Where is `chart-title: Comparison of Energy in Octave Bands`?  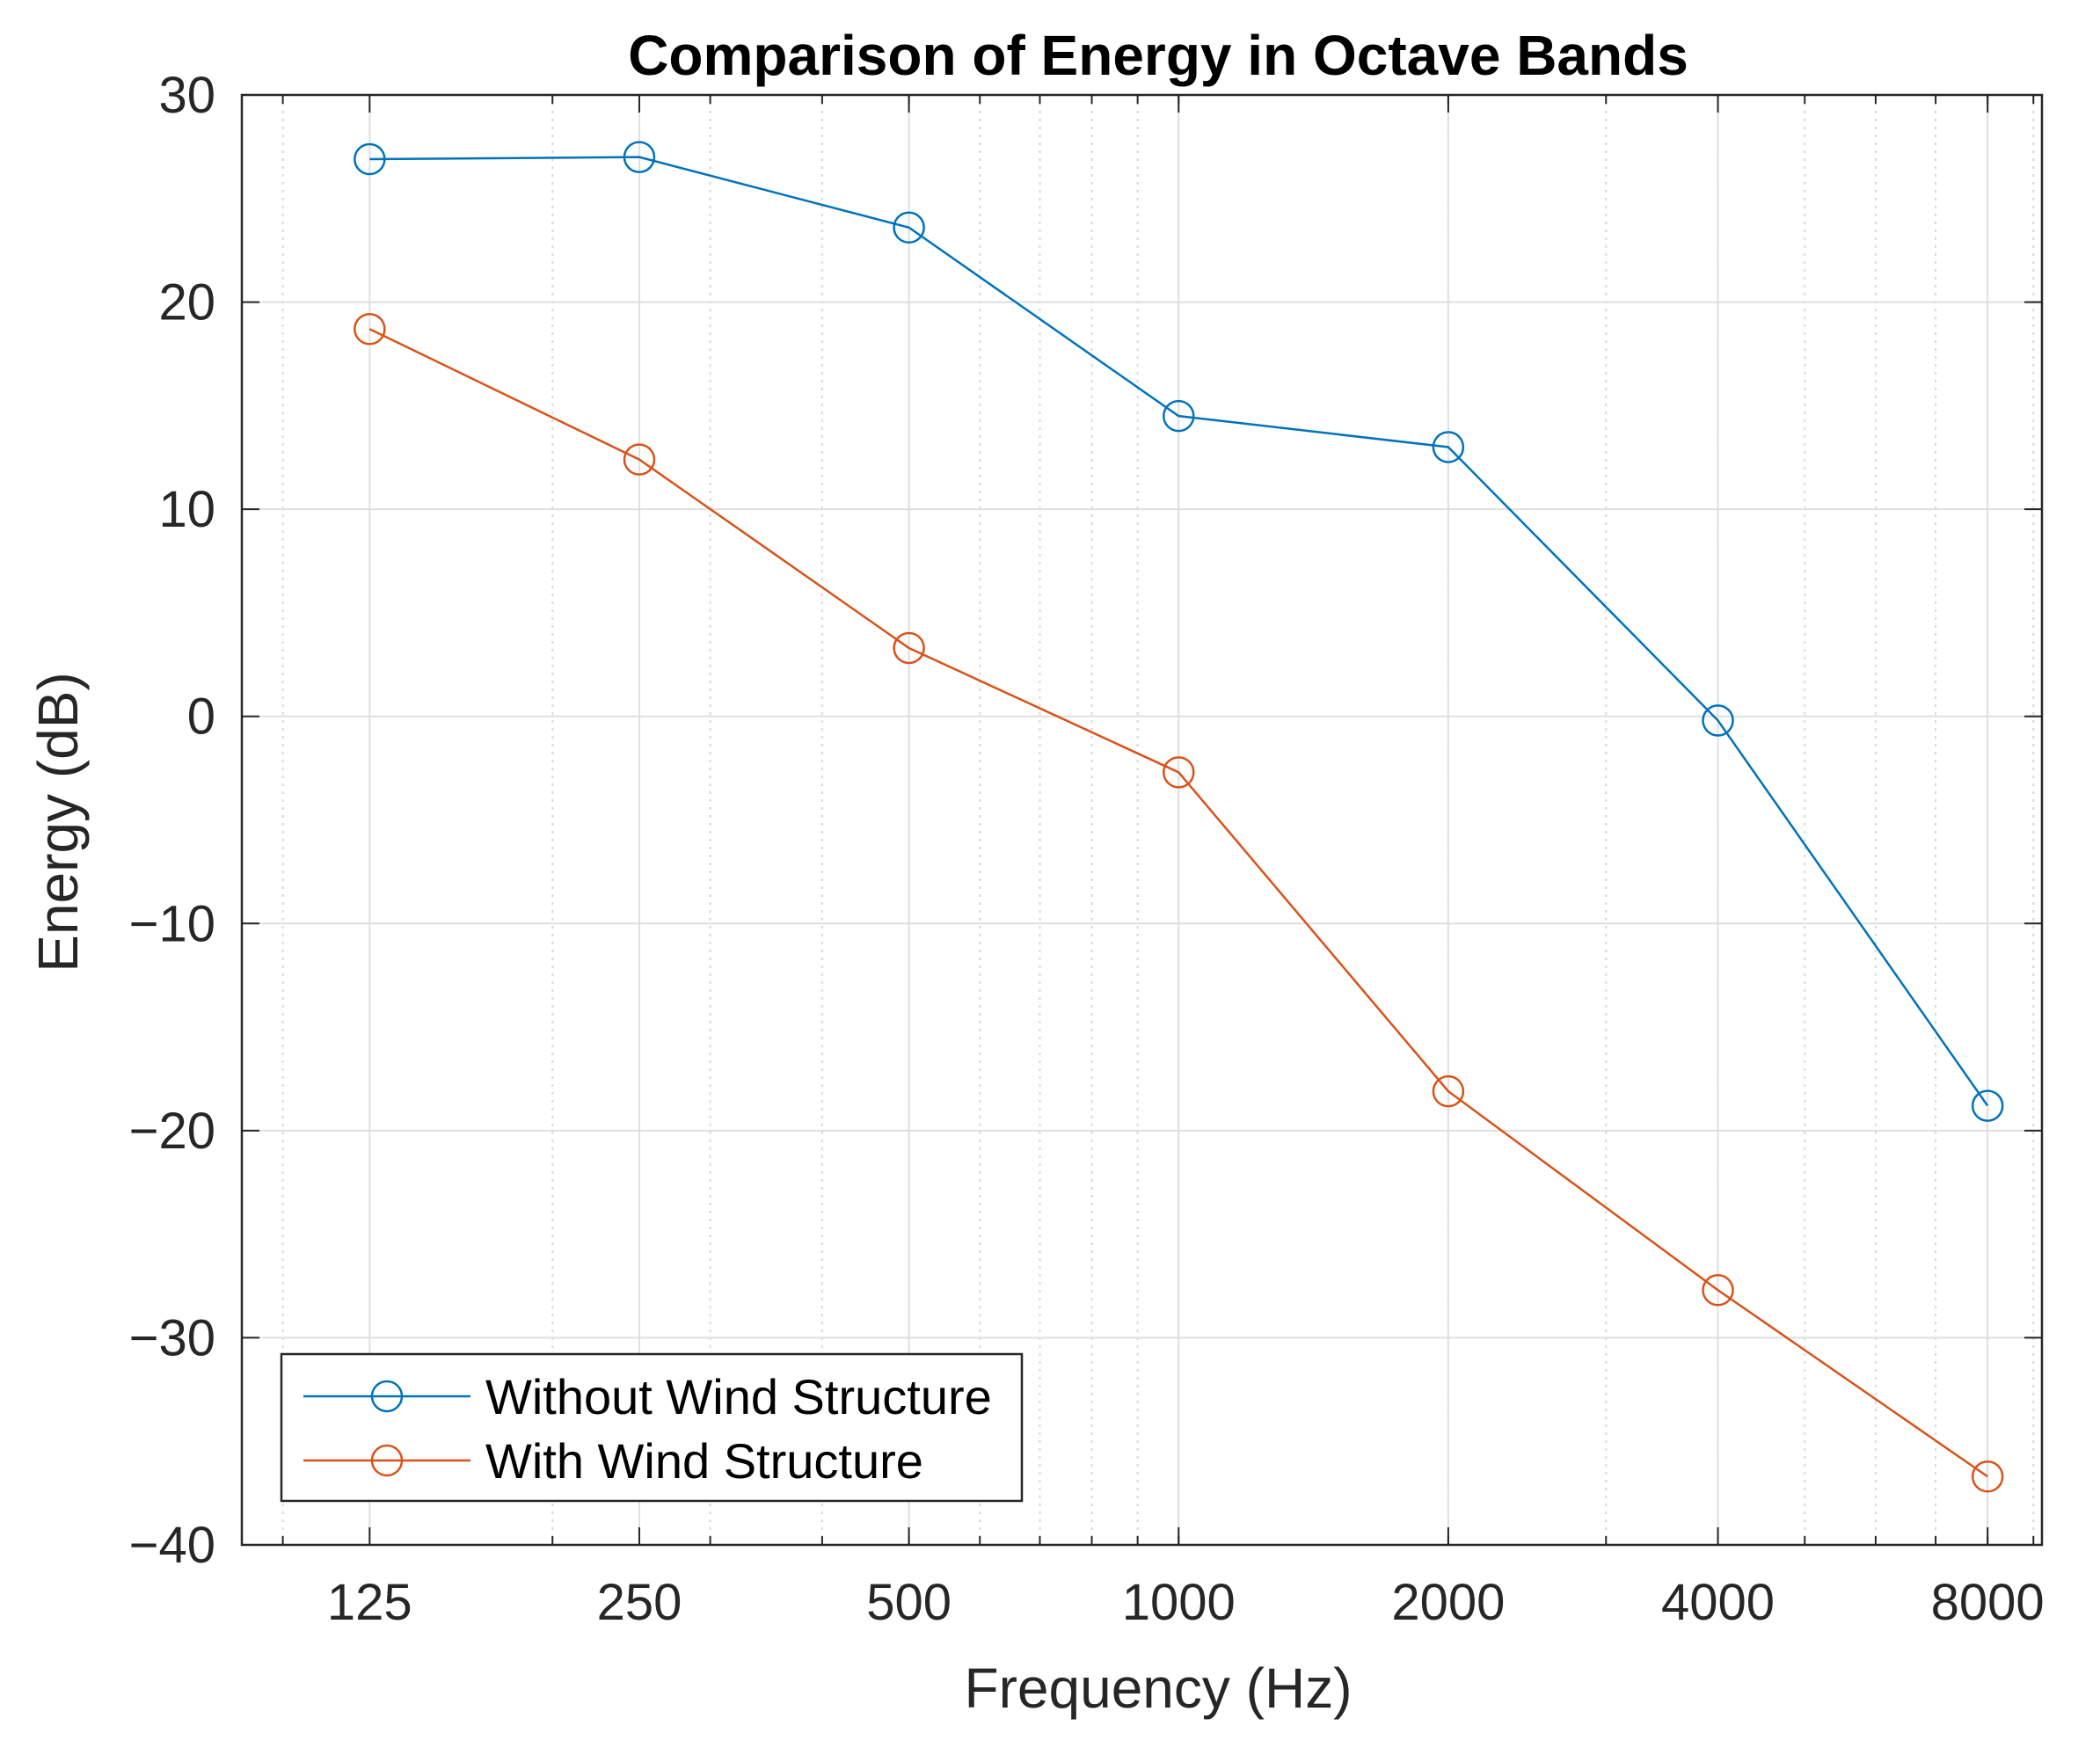 chart-title: Comparison of Energy in Octave Bands is located at coordinates (1158, 55).